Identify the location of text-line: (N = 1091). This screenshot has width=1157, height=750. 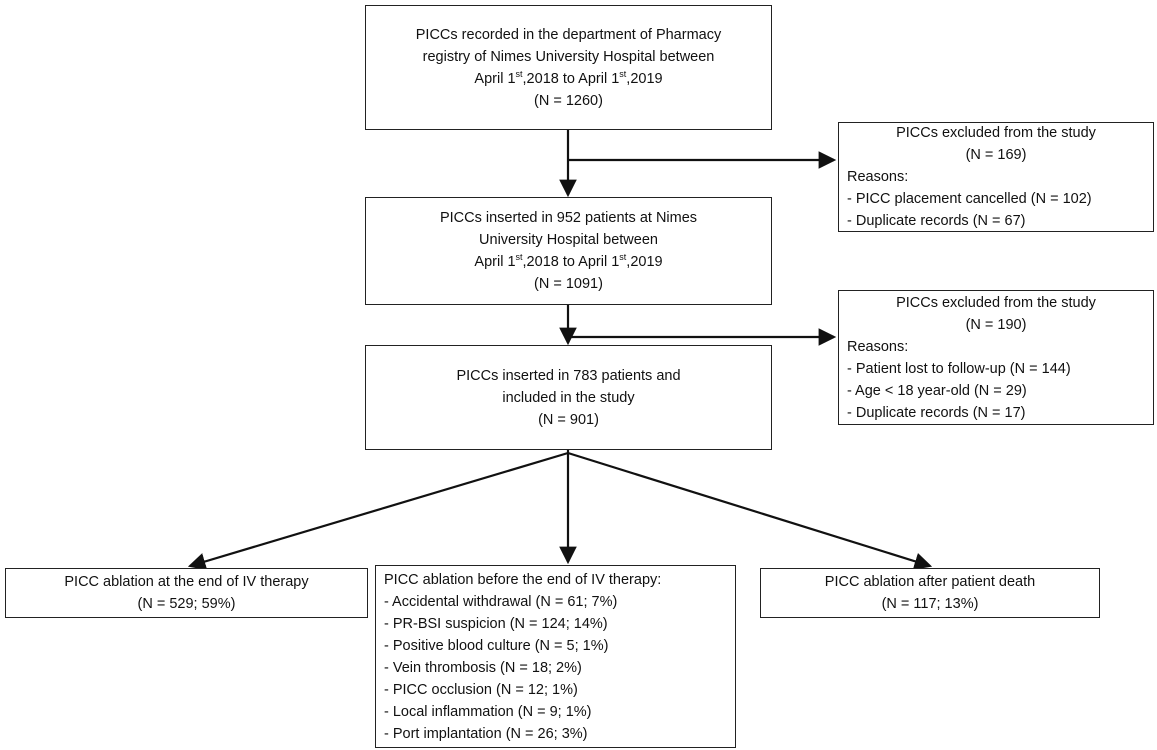
(568, 284).